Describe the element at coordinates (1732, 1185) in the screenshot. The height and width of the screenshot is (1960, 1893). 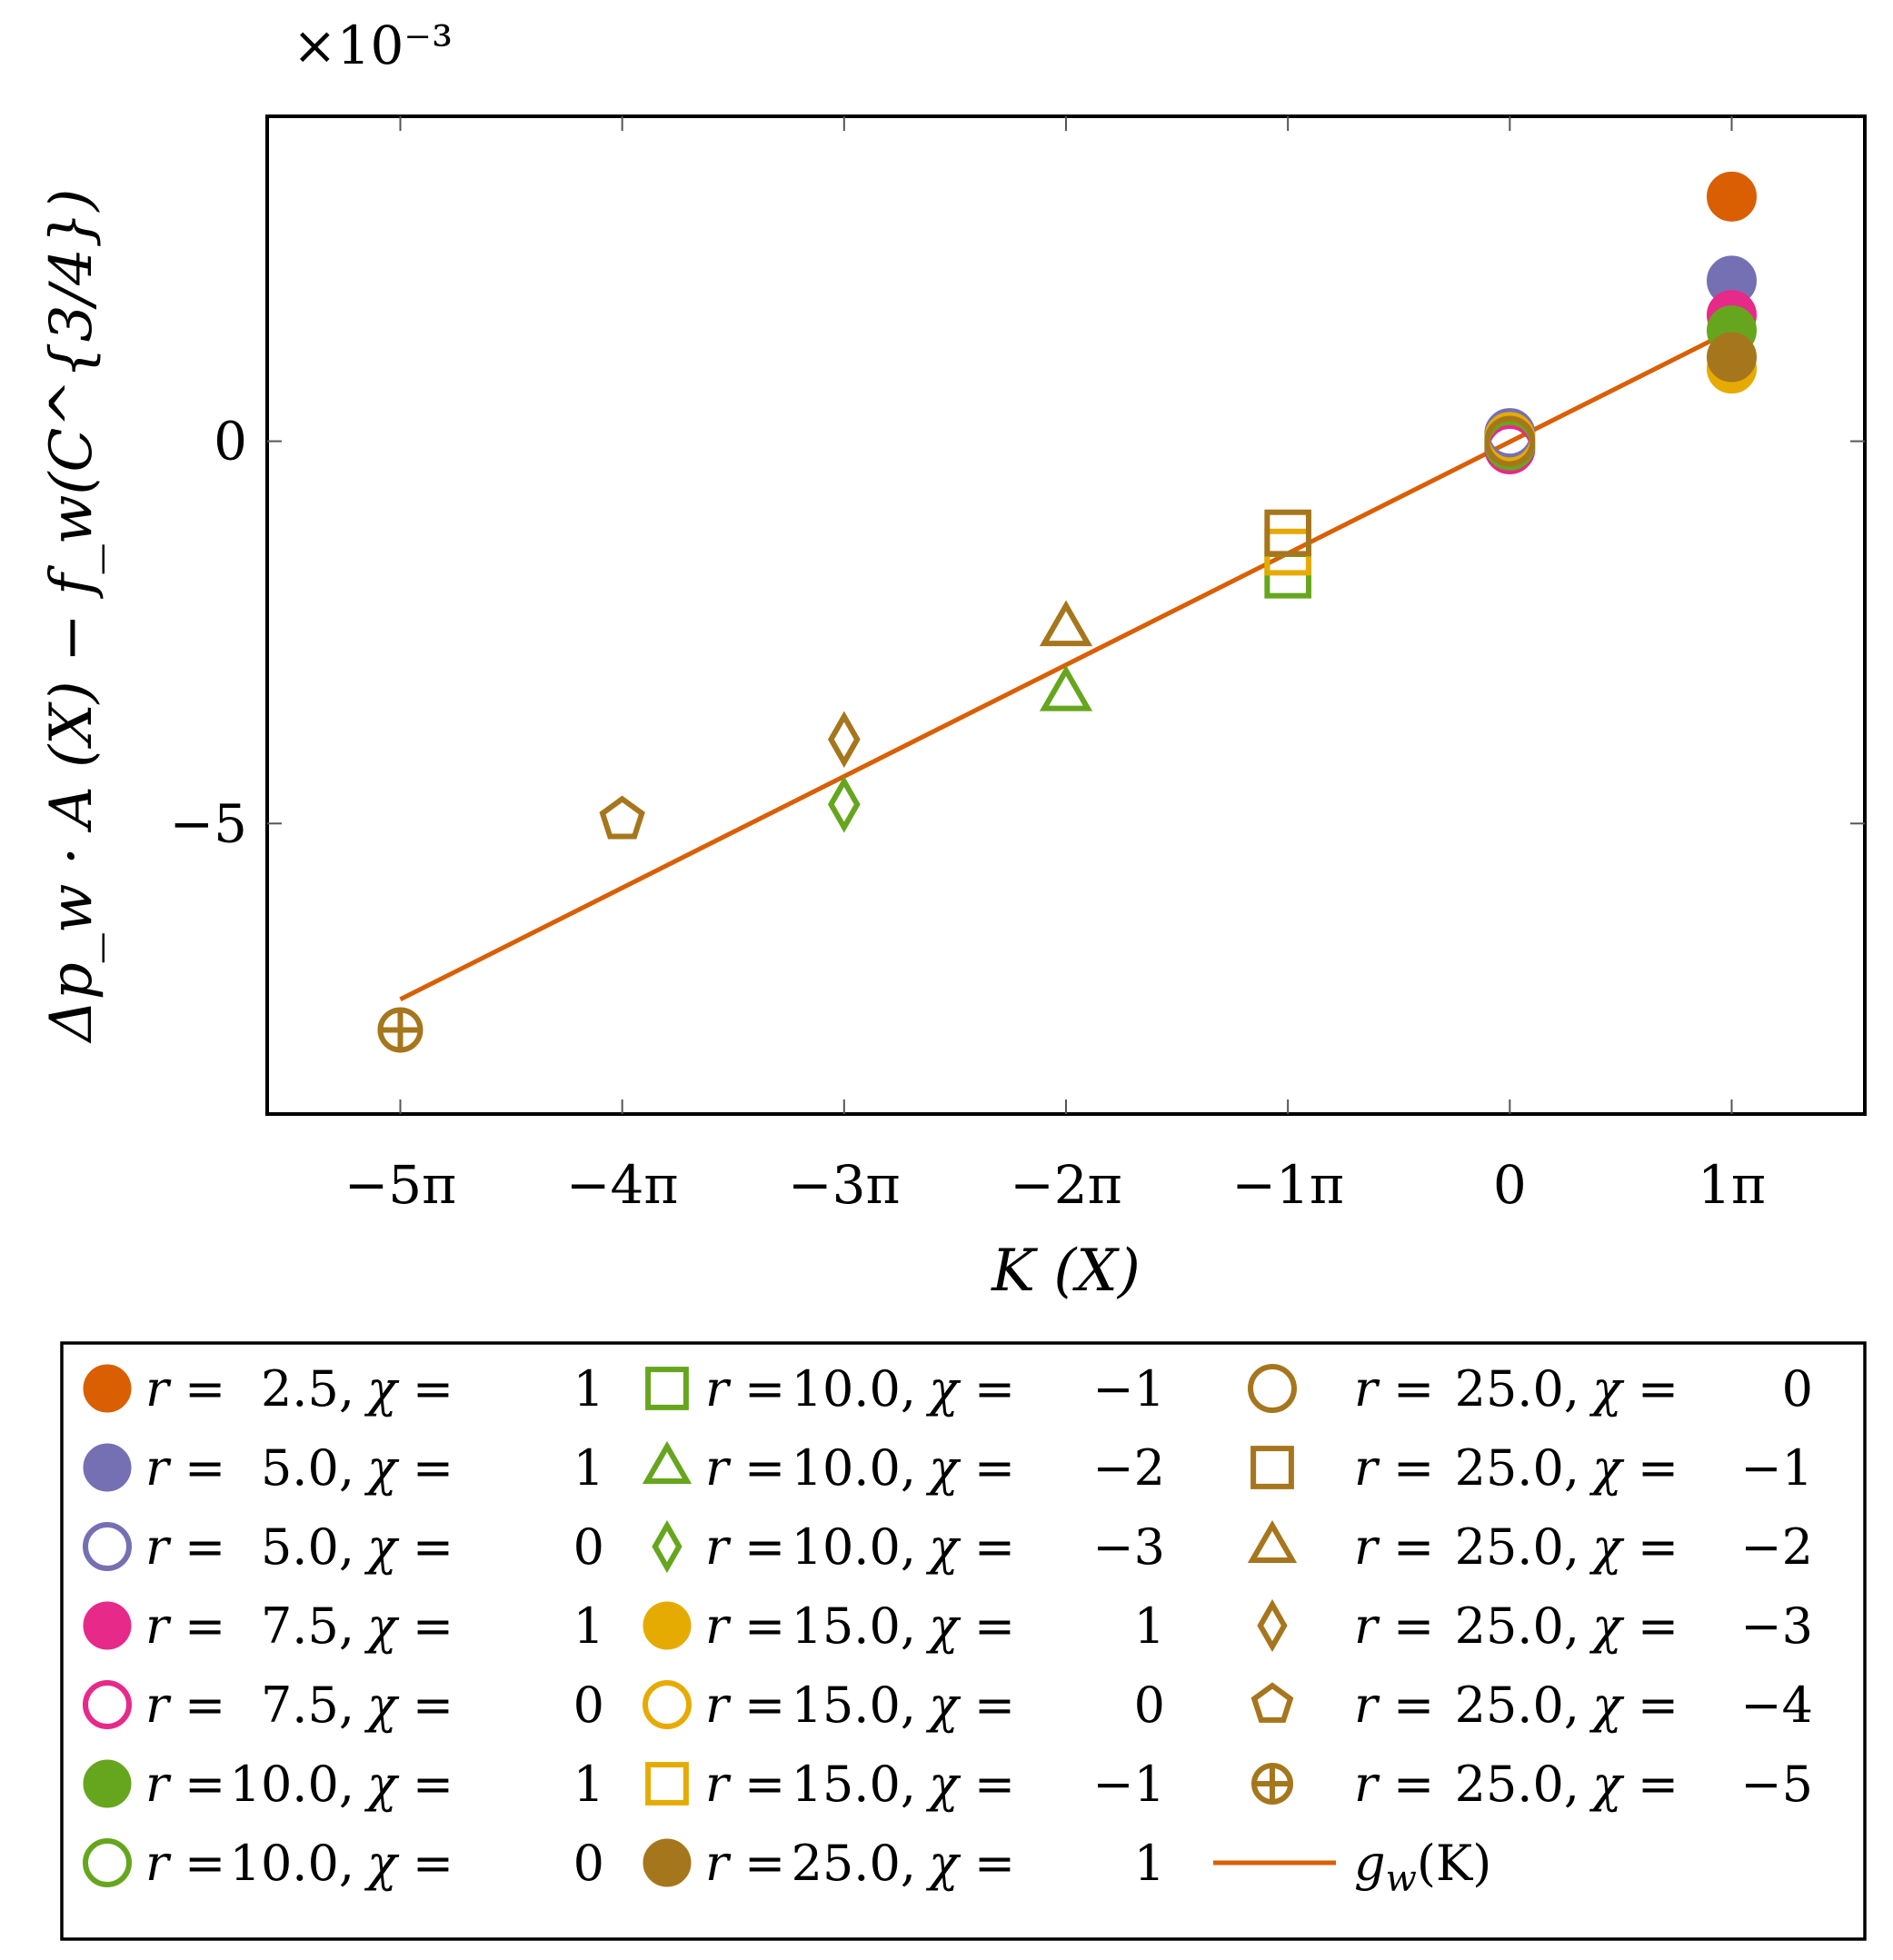
I see `x-tick-label: 1π` at that location.